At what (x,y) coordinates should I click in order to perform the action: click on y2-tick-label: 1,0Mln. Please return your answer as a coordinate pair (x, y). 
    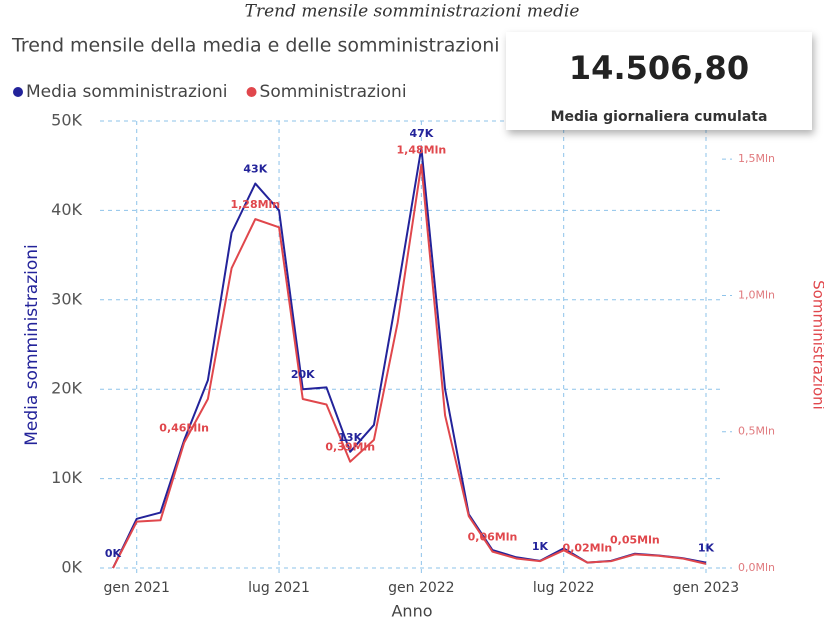
    Looking at the image, I should click on (756, 294).